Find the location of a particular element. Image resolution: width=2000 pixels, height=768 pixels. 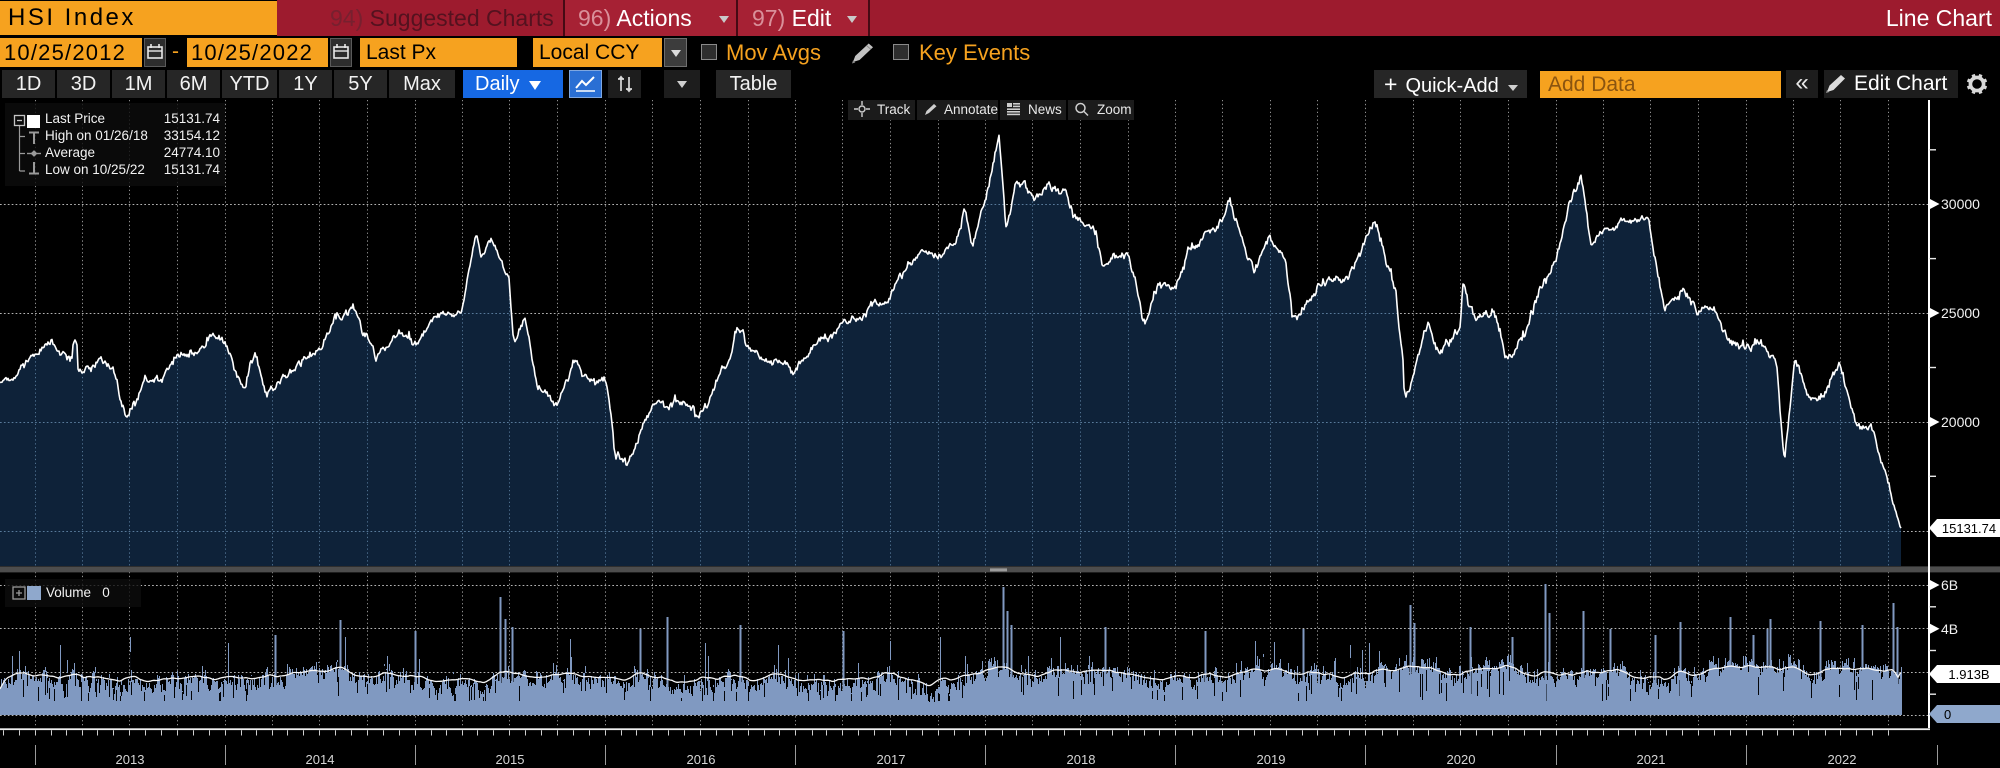

svg-text: 2020 is located at coordinates (1461, 759).